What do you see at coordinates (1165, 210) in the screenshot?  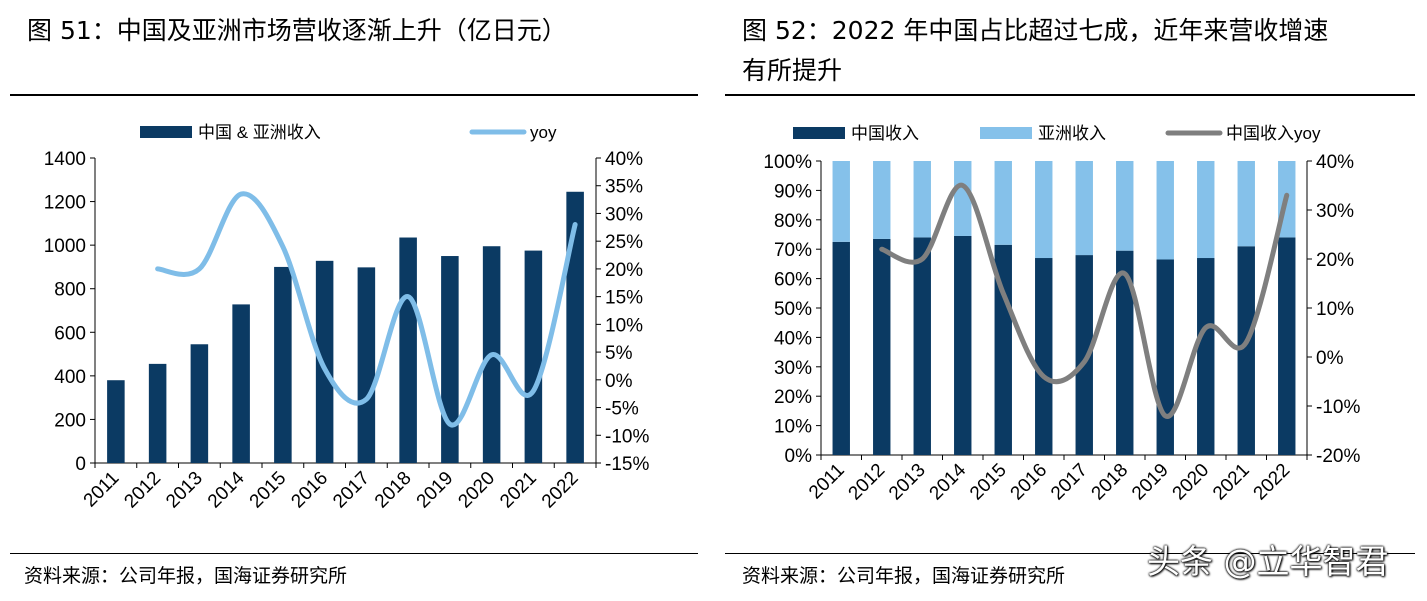 I see `bar-亚洲收入-2019` at bounding box center [1165, 210].